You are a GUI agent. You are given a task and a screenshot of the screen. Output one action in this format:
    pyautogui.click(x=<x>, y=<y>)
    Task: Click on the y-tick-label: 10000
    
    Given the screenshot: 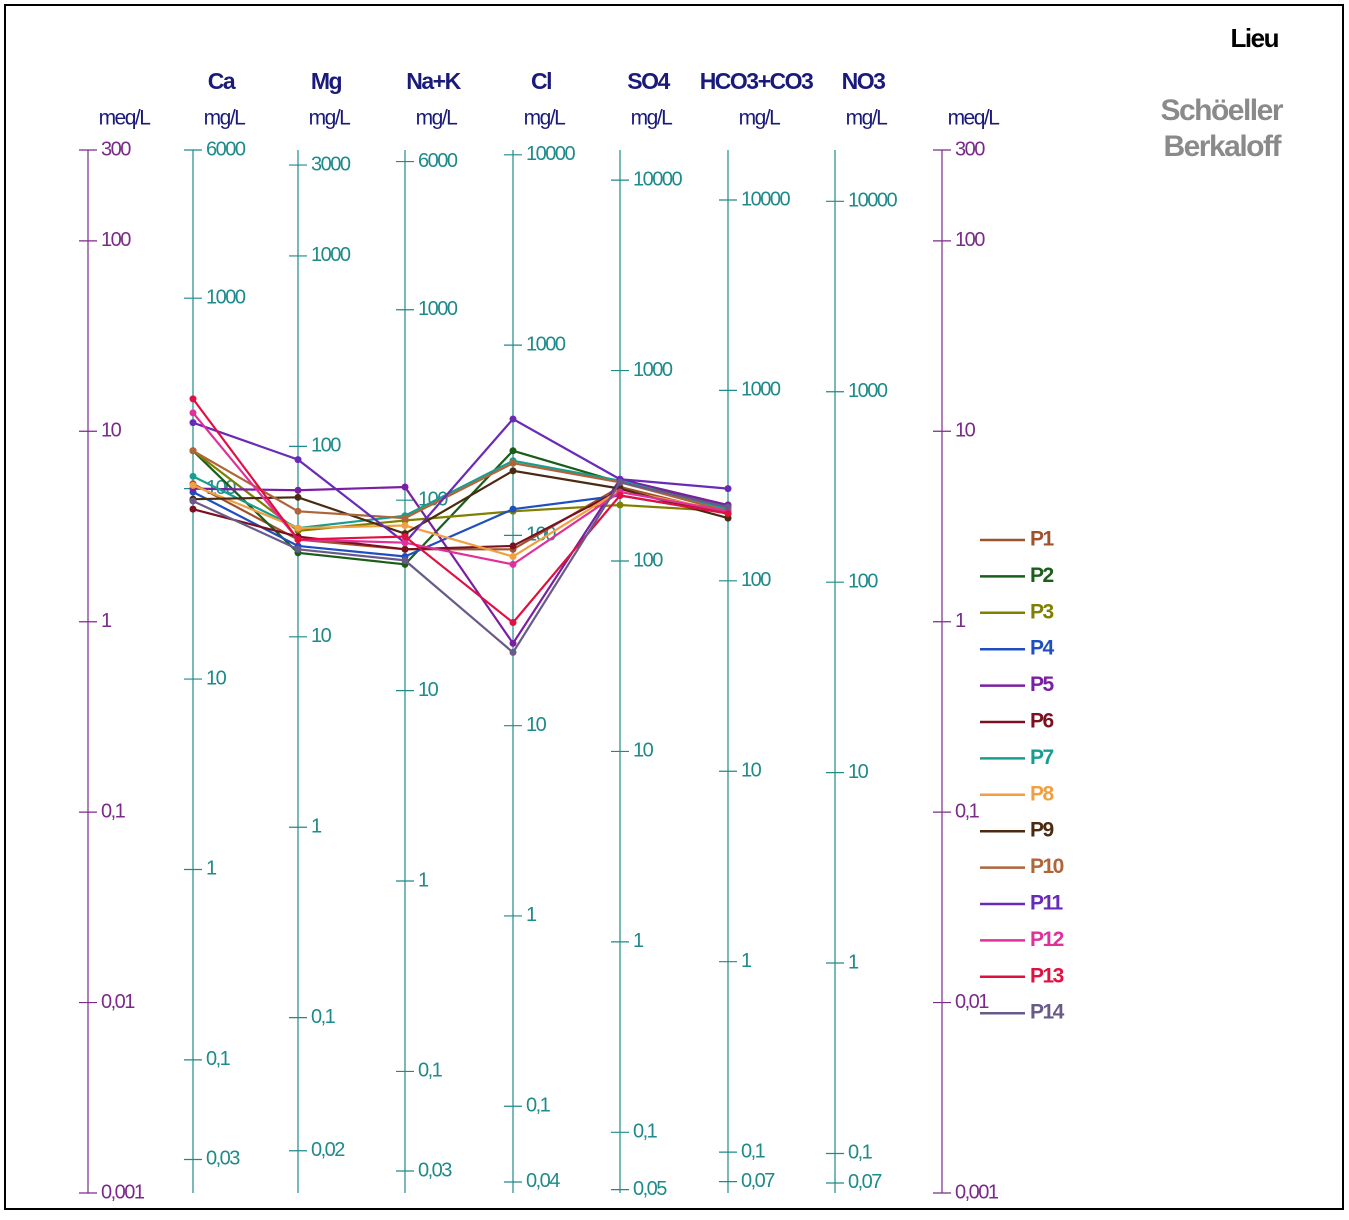 What is the action you would take?
    pyautogui.click(x=550, y=154)
    